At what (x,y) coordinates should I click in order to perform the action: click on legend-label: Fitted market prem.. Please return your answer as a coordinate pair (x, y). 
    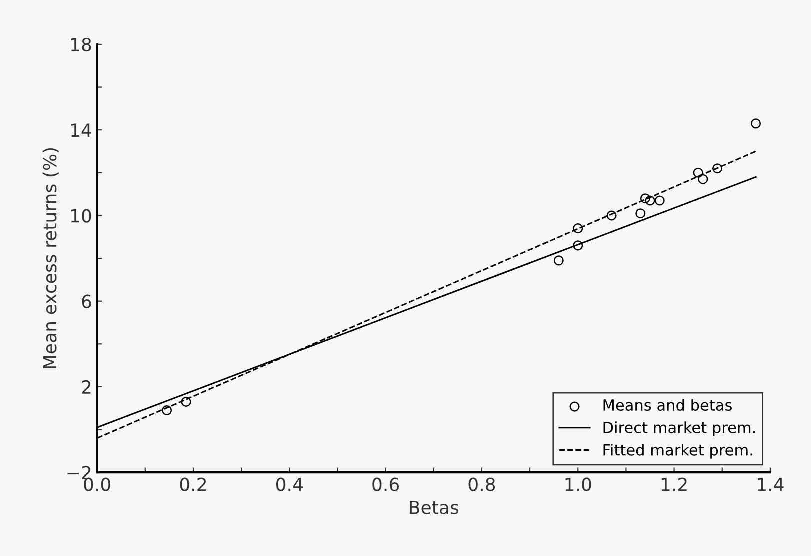
    Looking at the image, I should click on (678, 451).